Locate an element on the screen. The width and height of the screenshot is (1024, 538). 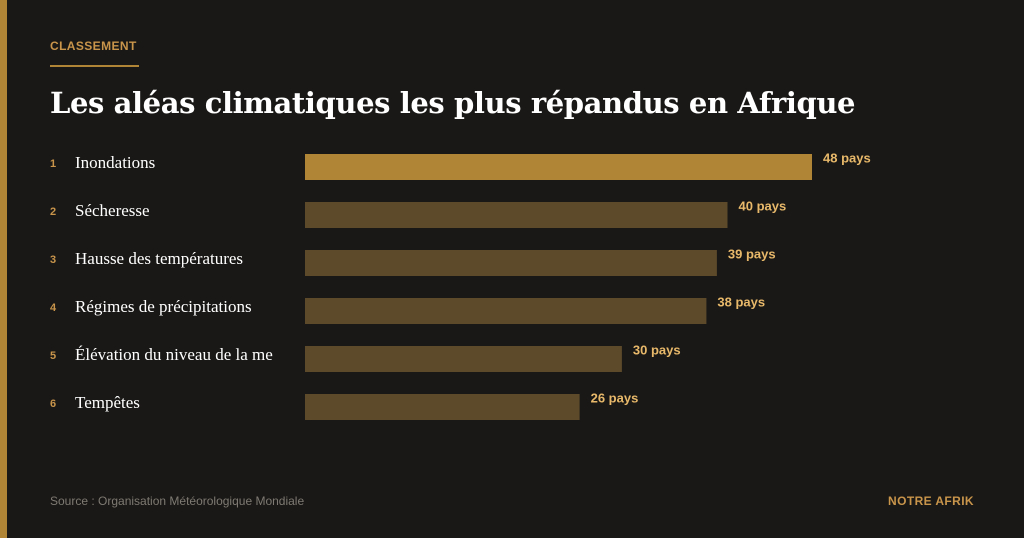
value-label: 40 pays is located at coordinates (763, 205).